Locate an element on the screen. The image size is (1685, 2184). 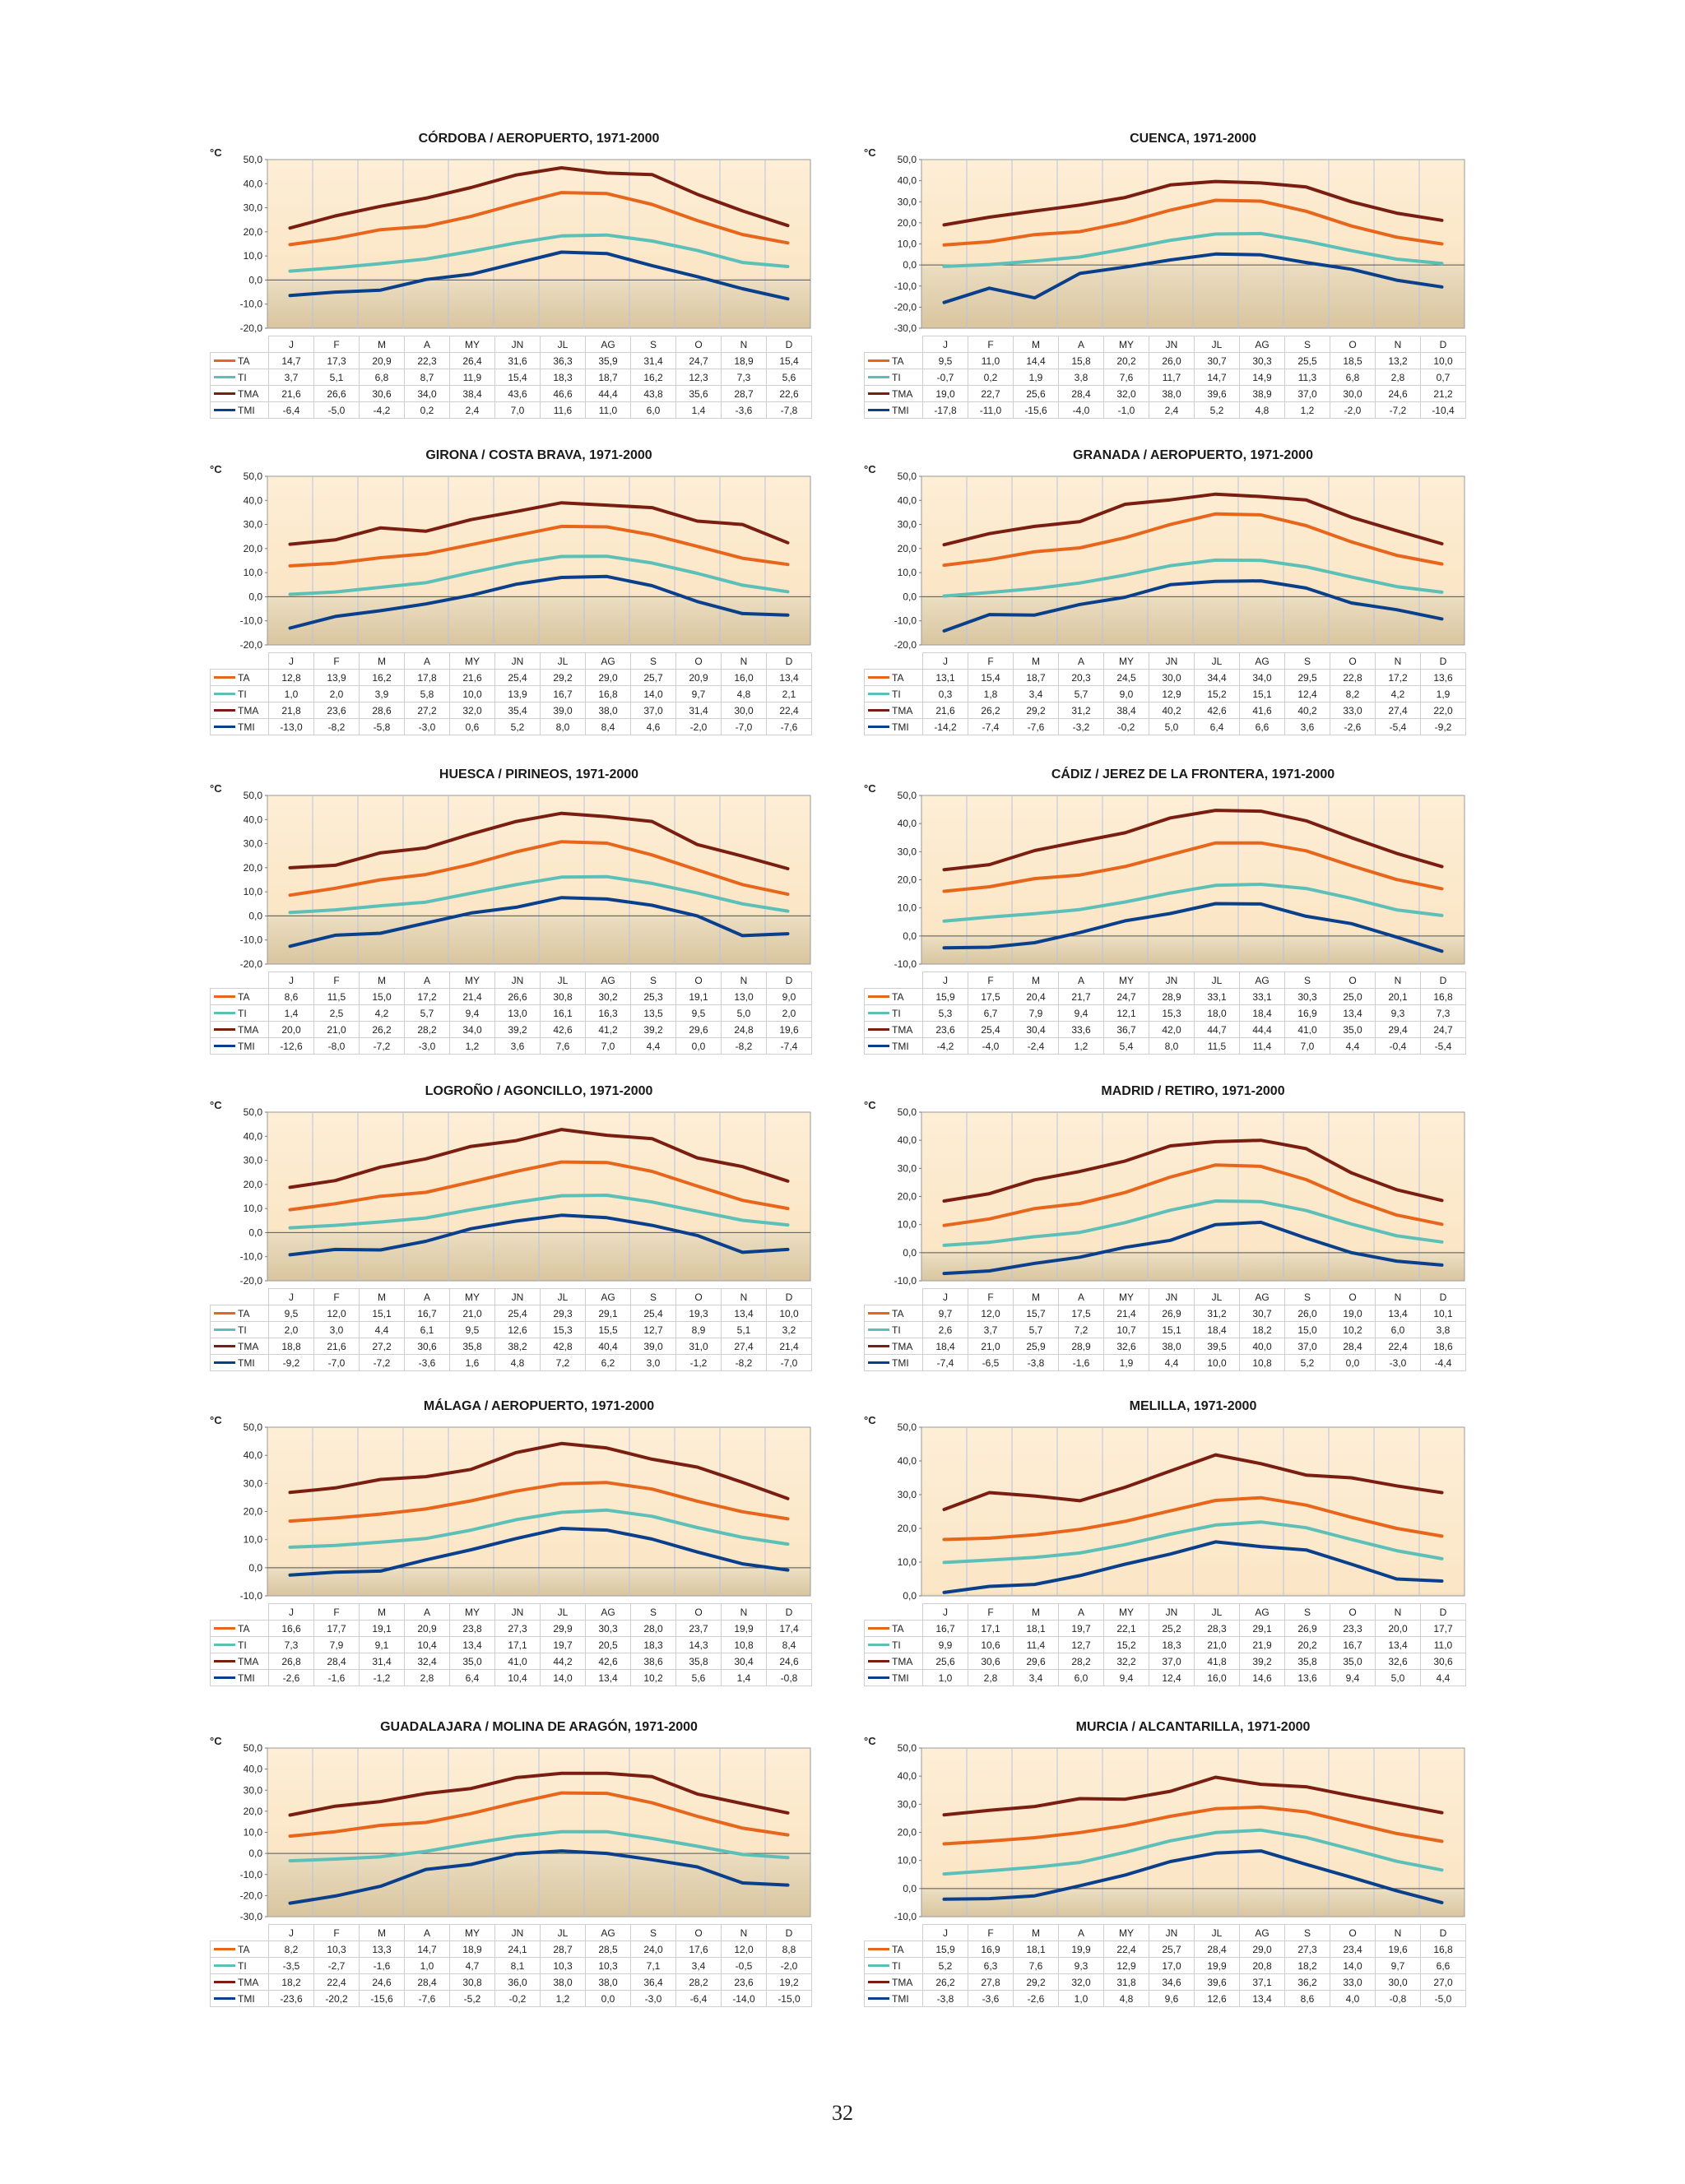
table-cell: 35,6 is located at coordinates (698, 393).